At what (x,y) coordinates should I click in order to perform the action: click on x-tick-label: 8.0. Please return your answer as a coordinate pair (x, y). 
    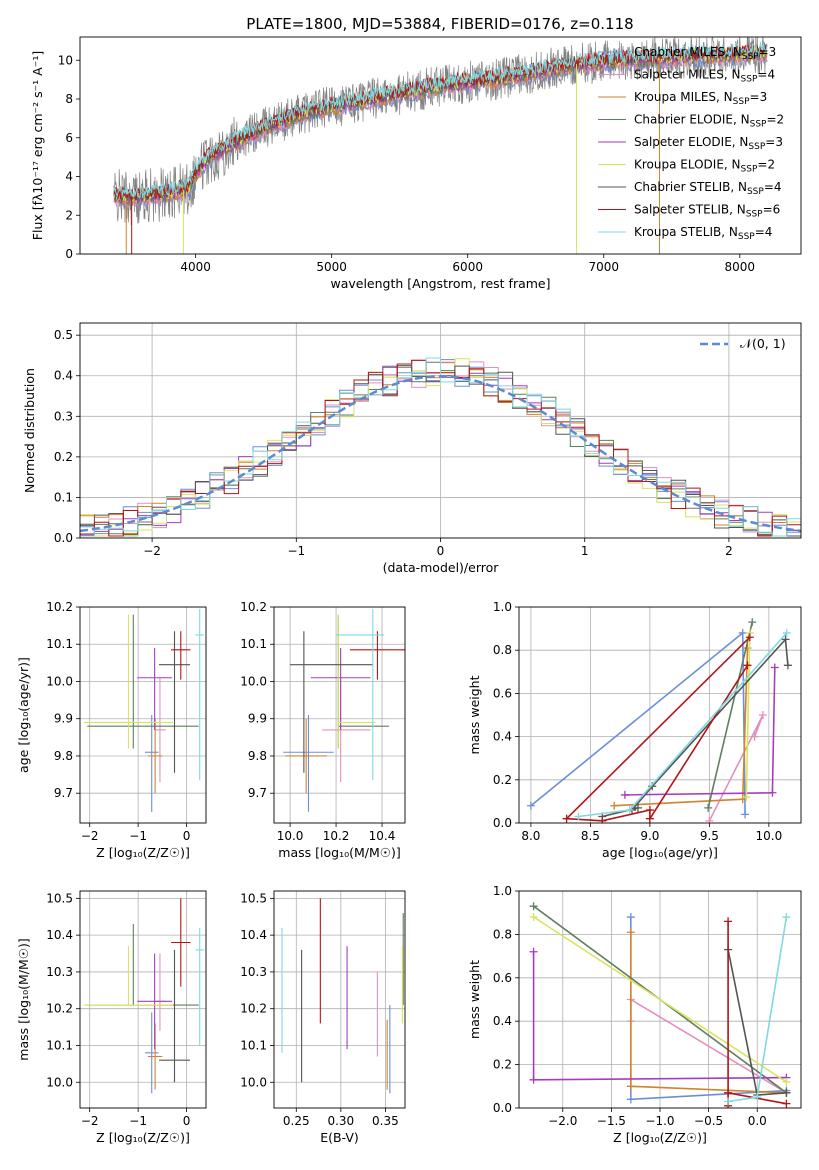
    Looking at the image, I should click on (530, 836).